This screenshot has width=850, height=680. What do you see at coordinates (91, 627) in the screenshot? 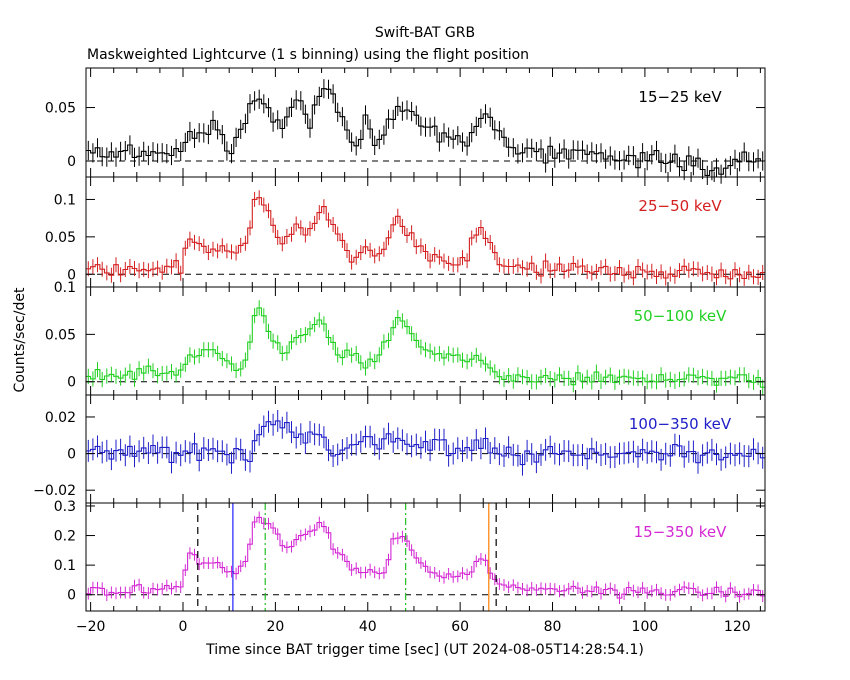
I see `x-tick-label: −20` at bounding box center [91, 627].